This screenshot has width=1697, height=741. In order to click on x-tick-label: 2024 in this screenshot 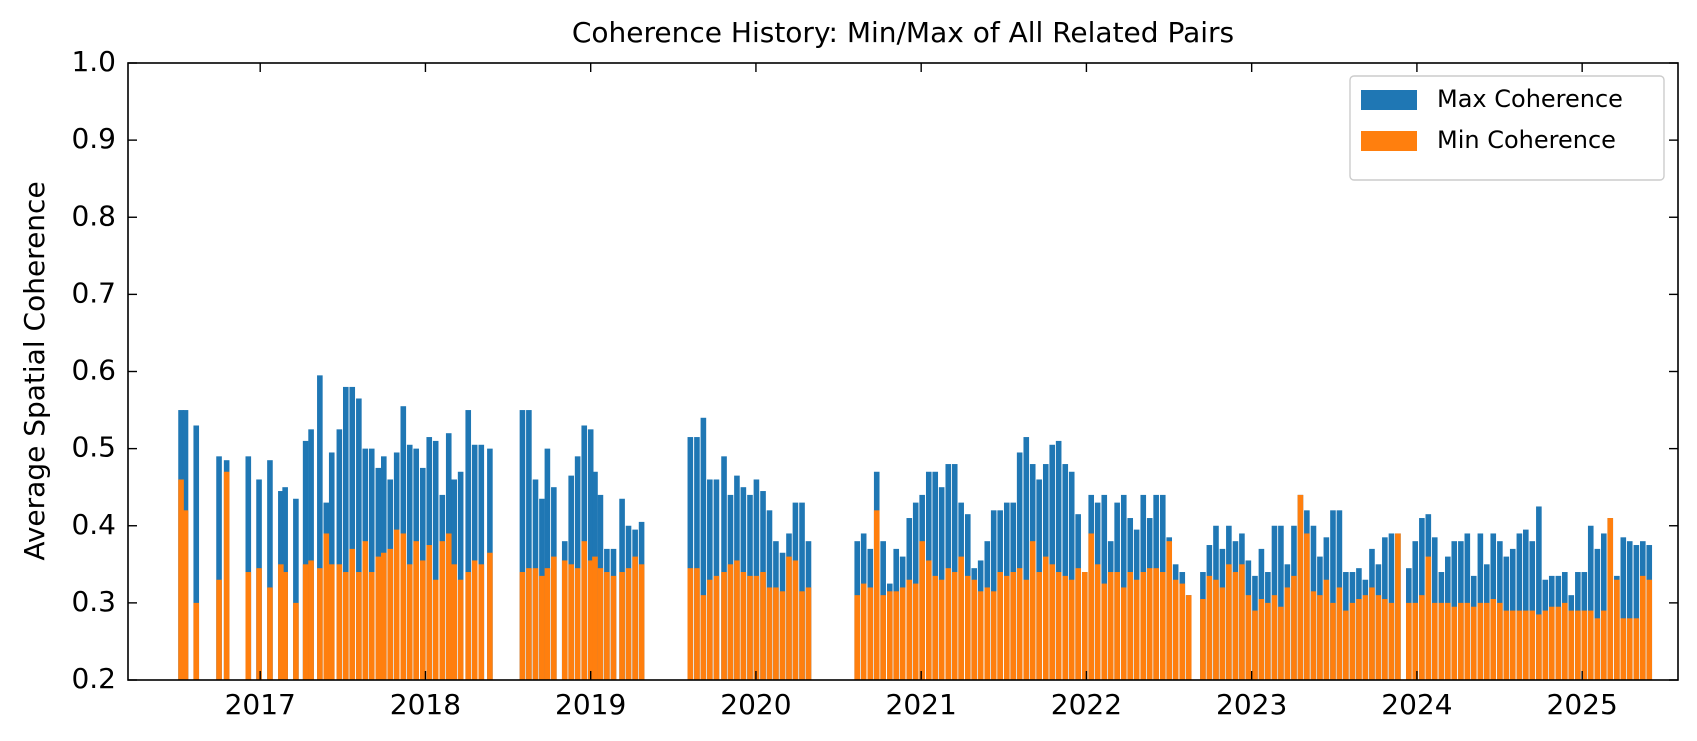, I will do `click(1416, 704)`.